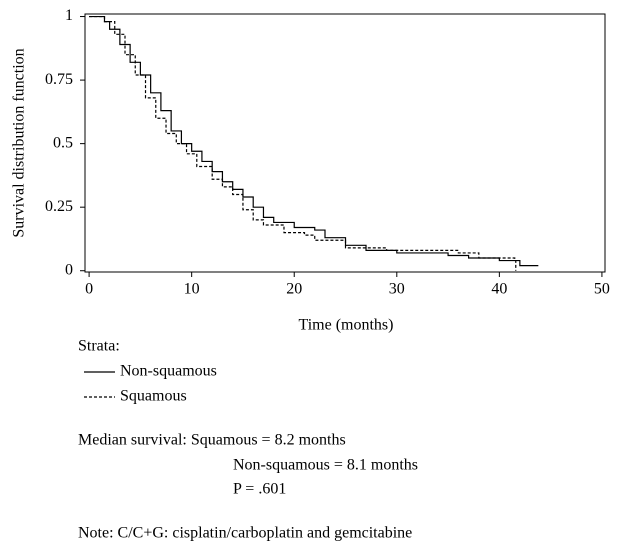 This screenshot has height=549, width=620. What do you see at coordinates (168, 371) in the screenshot?
I see `legend-label: Non-squamous` at bounding box center [168, 371].